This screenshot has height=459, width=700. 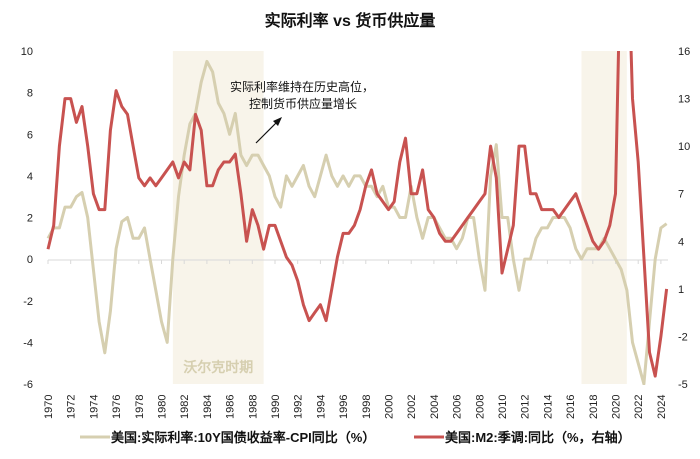 What do you see at coordinates (681, 195) in the screenshot?
I see `y-right-tick-label: 7` at bounding box center [681, 195].